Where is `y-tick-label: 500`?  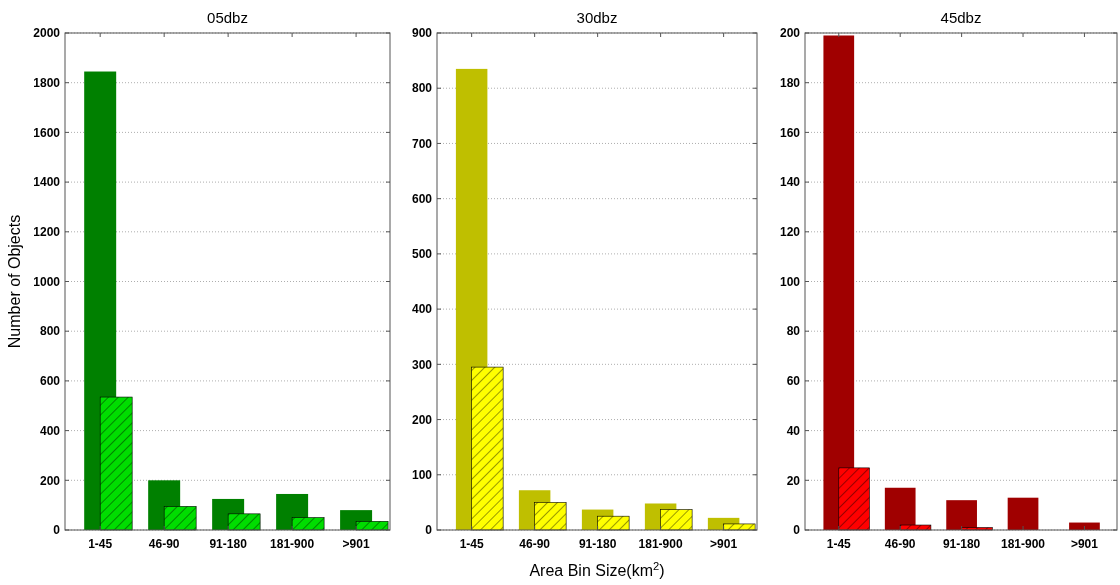 y-tick-label: 500 is located at coordinates (422, 254).